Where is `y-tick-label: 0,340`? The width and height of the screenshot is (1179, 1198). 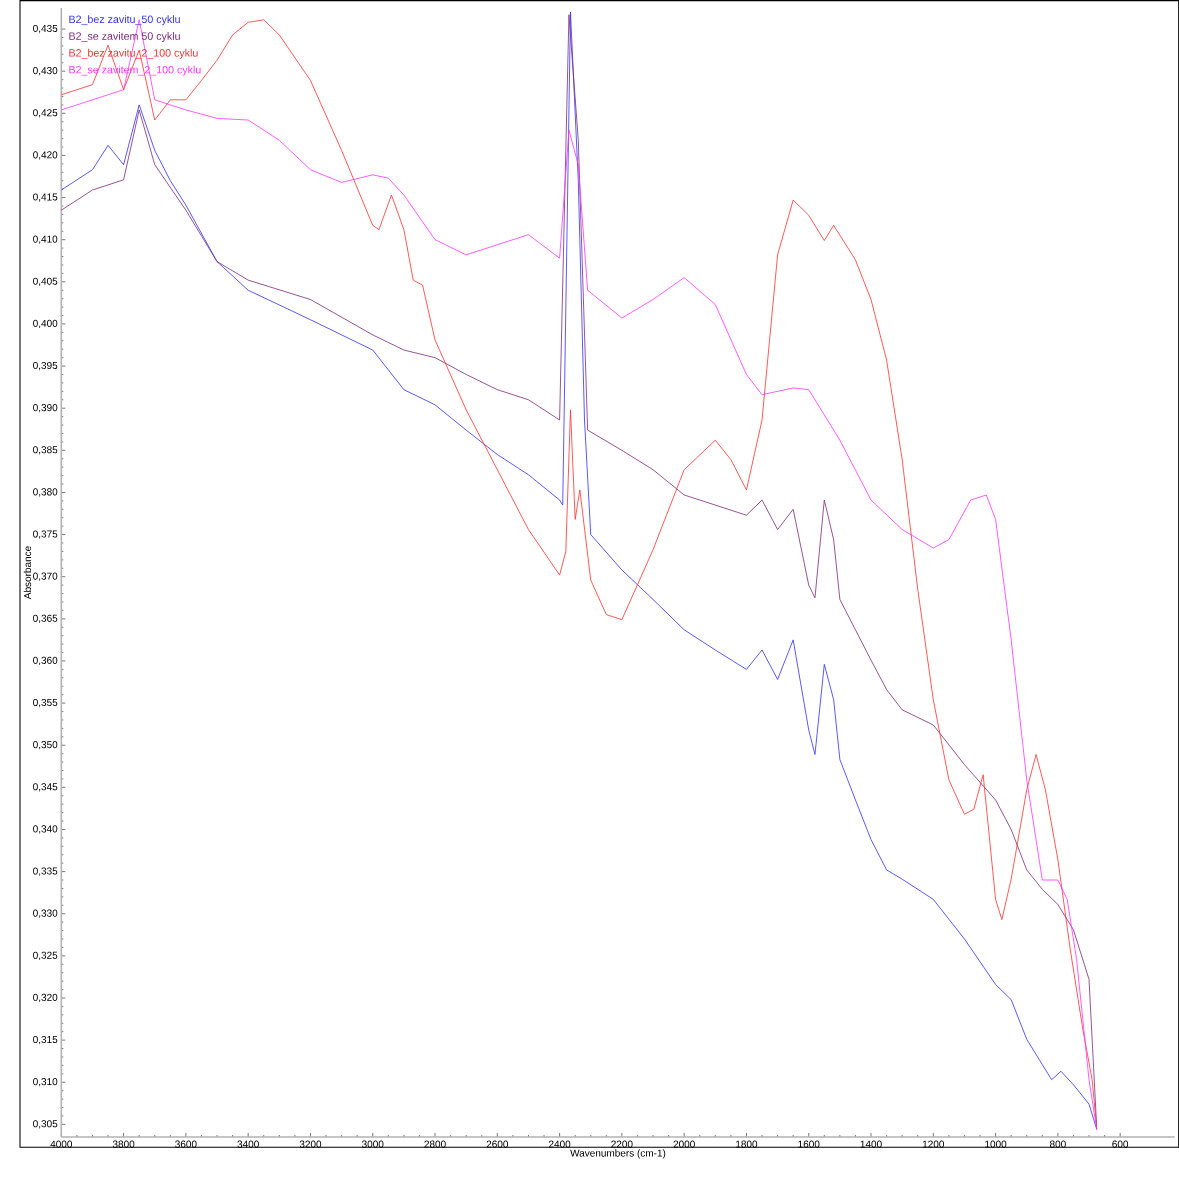 y-tick-label: 0,340 is located at coordinates (45, 829).